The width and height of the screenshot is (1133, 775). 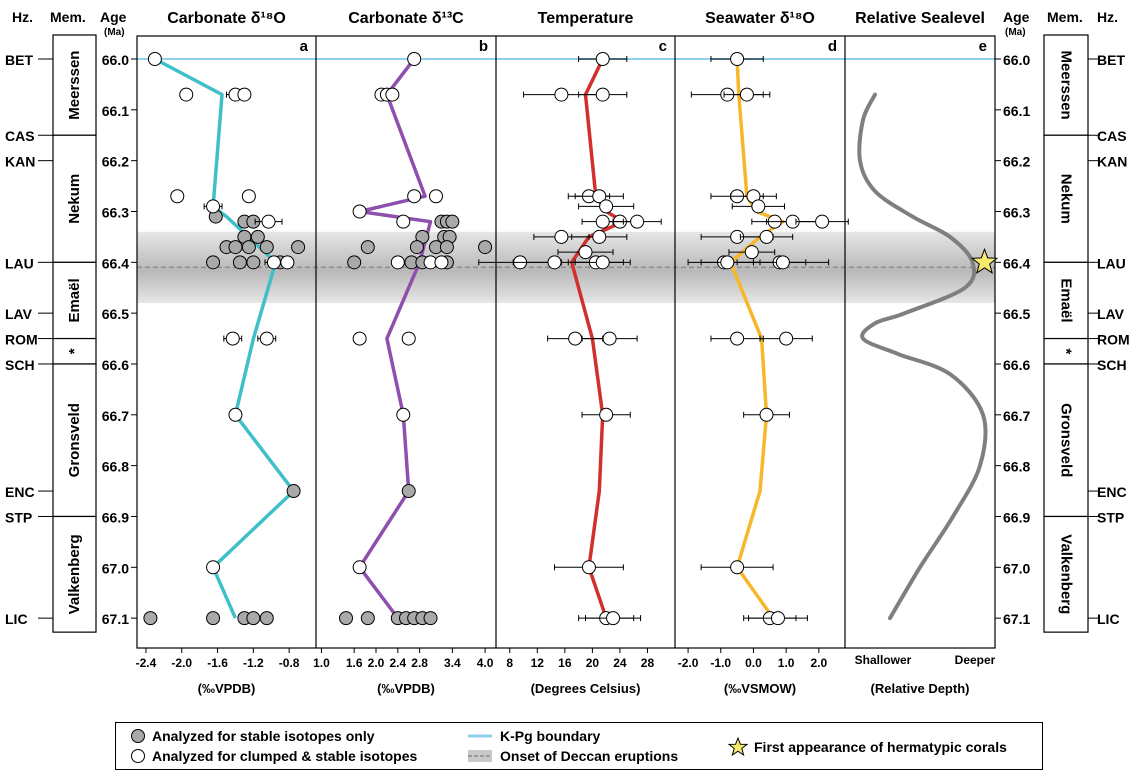 I want to click on horizon-label-left: SCH, so click(x=20, y=365).